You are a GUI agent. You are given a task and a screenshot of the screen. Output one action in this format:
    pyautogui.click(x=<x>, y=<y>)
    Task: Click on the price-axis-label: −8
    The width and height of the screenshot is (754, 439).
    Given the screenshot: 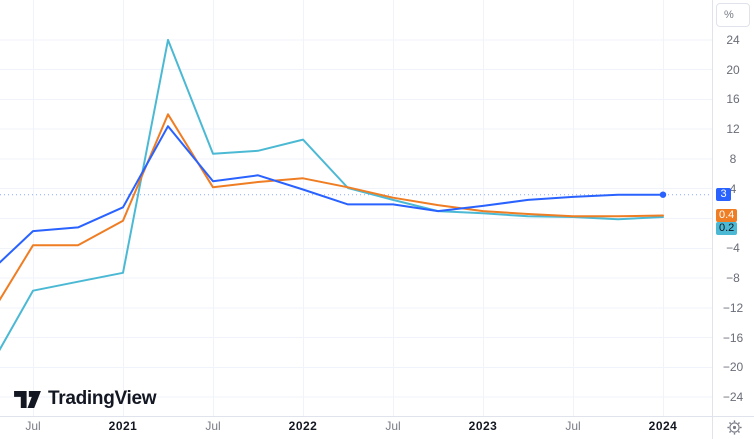 What is the action you would take?
    pyautogui.click(x=733, y=278)
    